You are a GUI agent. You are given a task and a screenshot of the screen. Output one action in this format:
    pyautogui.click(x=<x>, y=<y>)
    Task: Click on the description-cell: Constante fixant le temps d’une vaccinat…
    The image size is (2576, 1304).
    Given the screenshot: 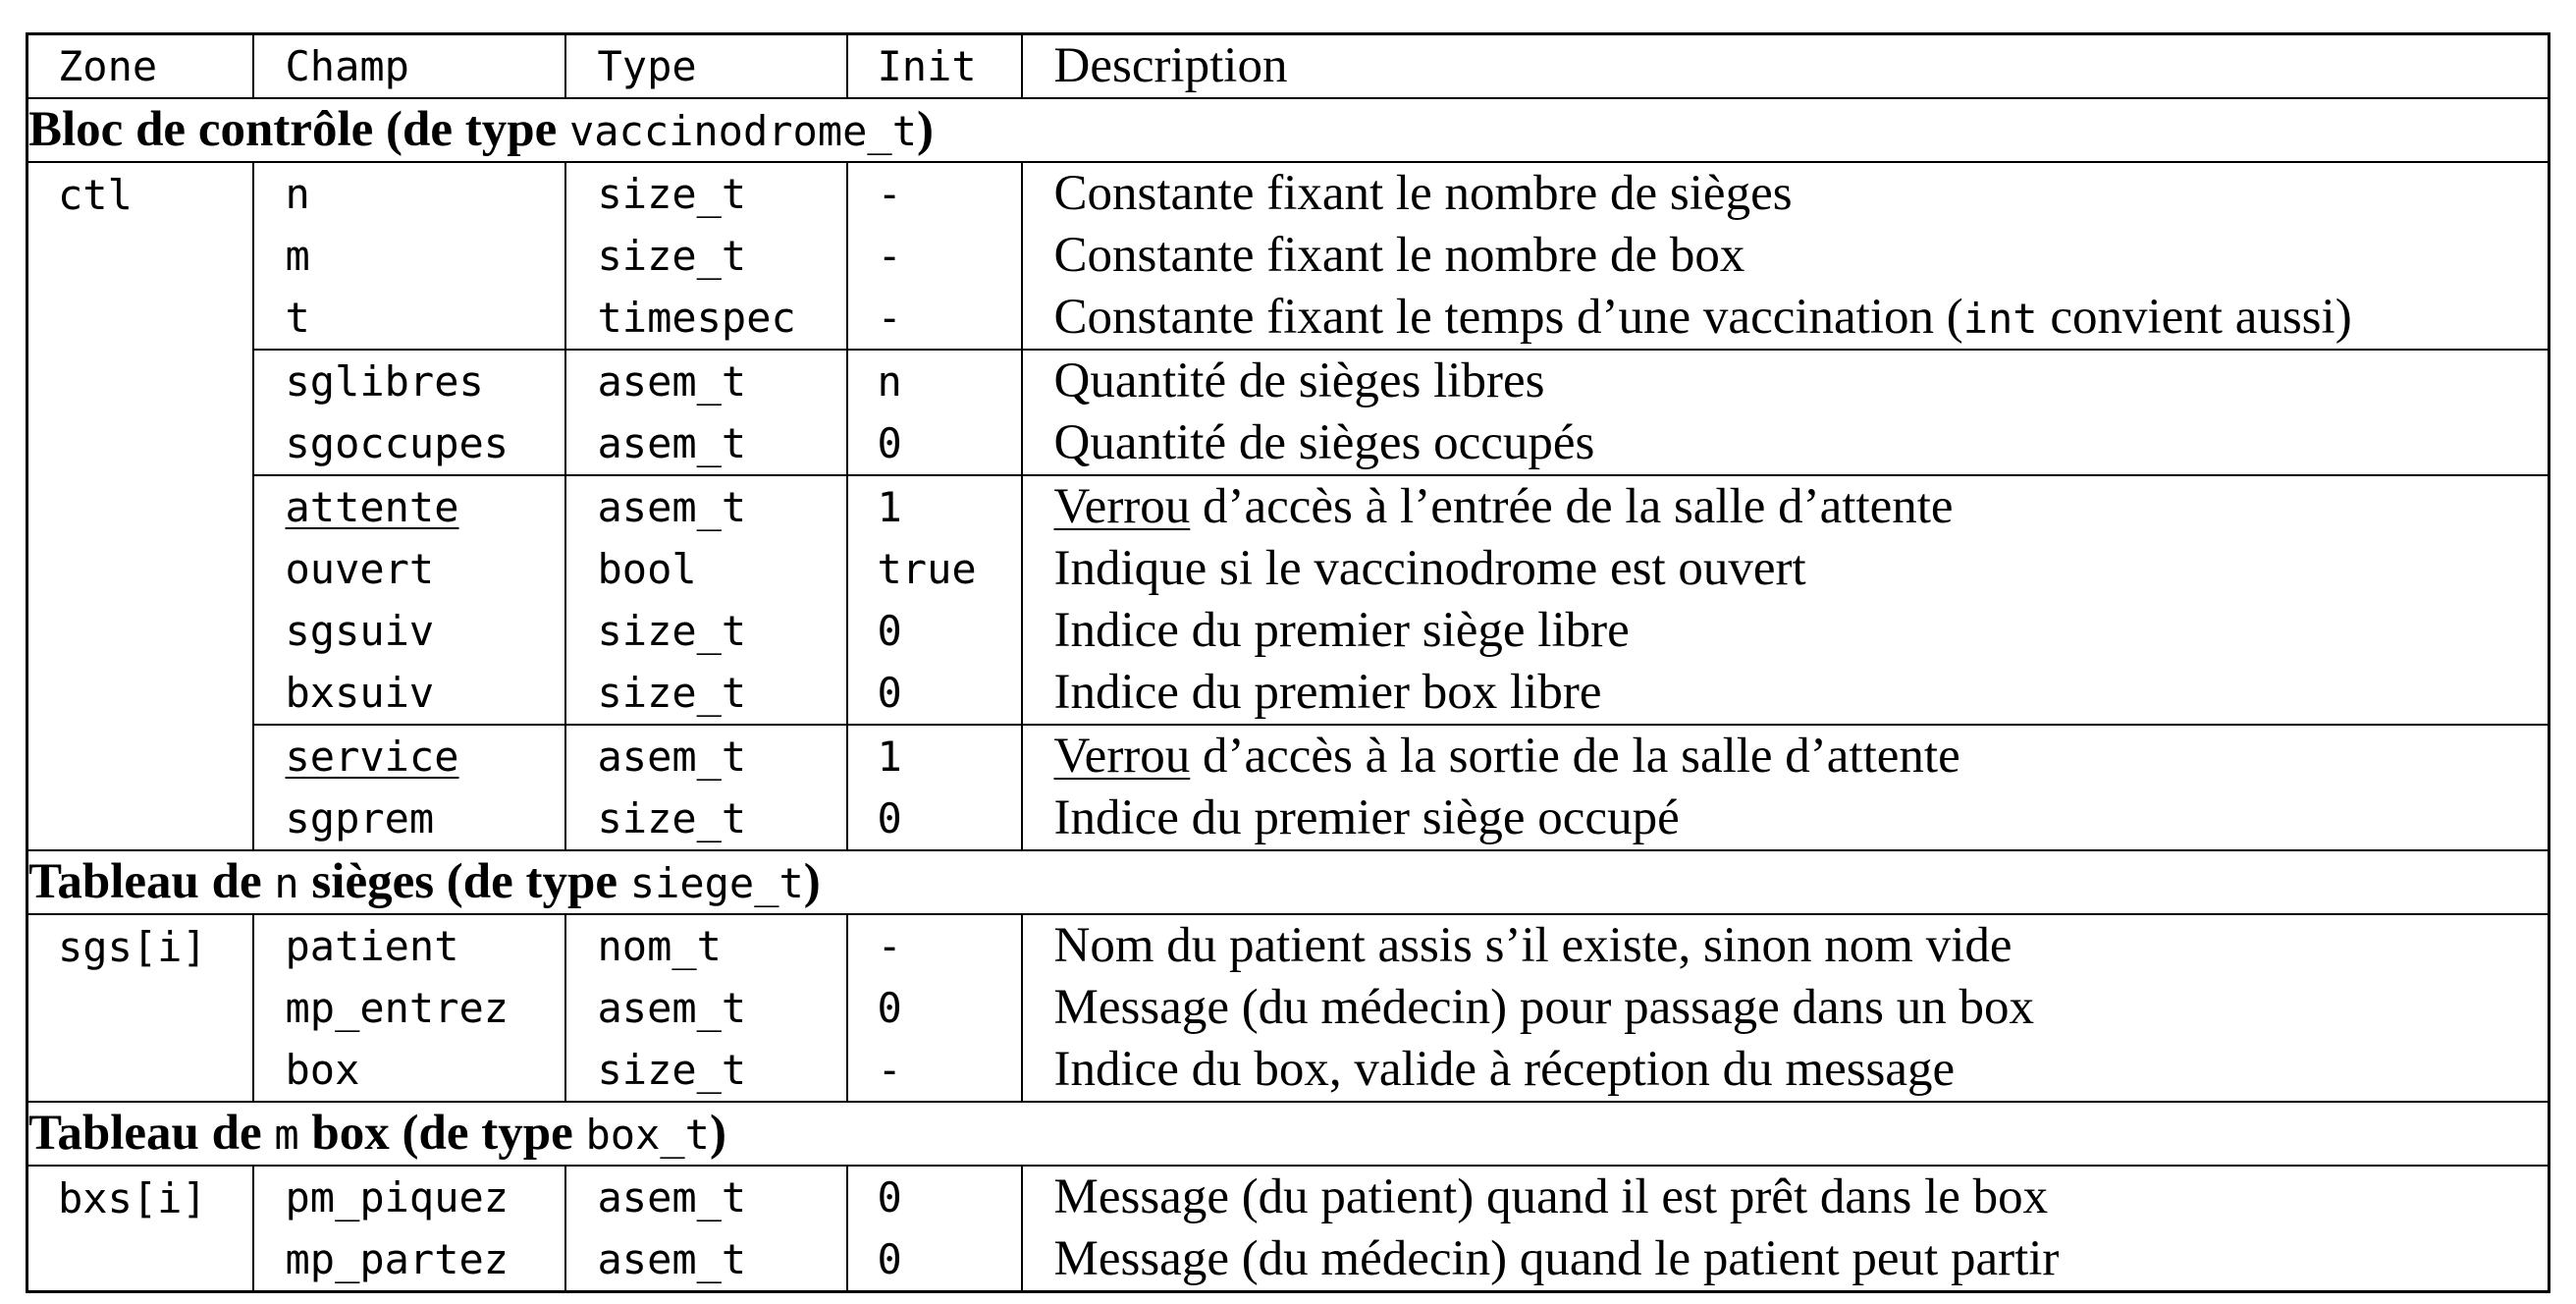 What is the action you would take?
    pyautogui.click(x=1784, y=318)
    